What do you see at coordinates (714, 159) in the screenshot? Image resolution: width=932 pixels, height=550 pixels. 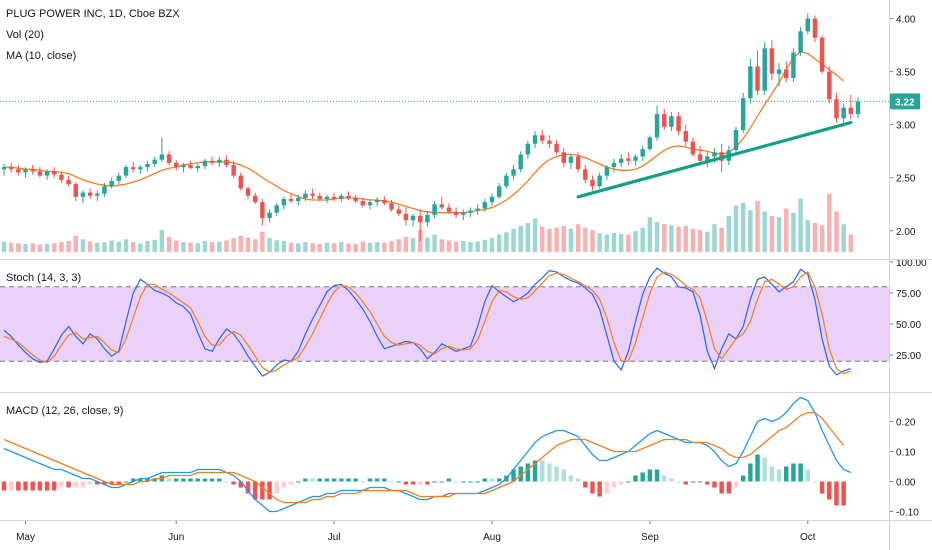 I see `trendline` at bounding box center [714, 159].